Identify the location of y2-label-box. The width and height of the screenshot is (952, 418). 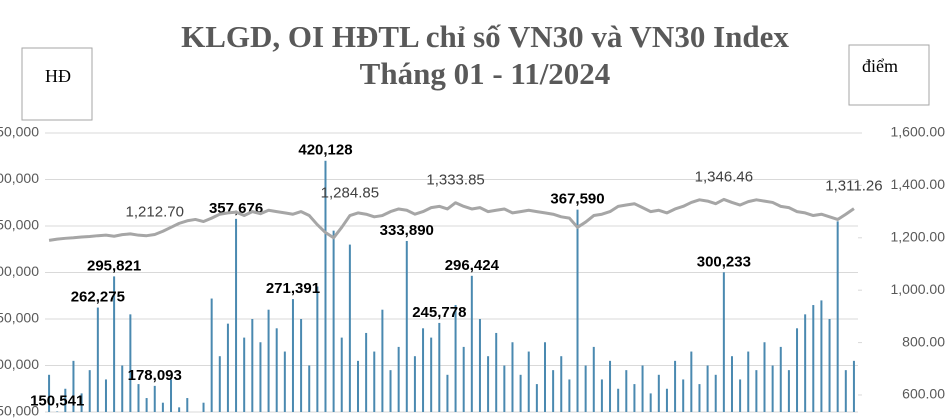
(889, 75).